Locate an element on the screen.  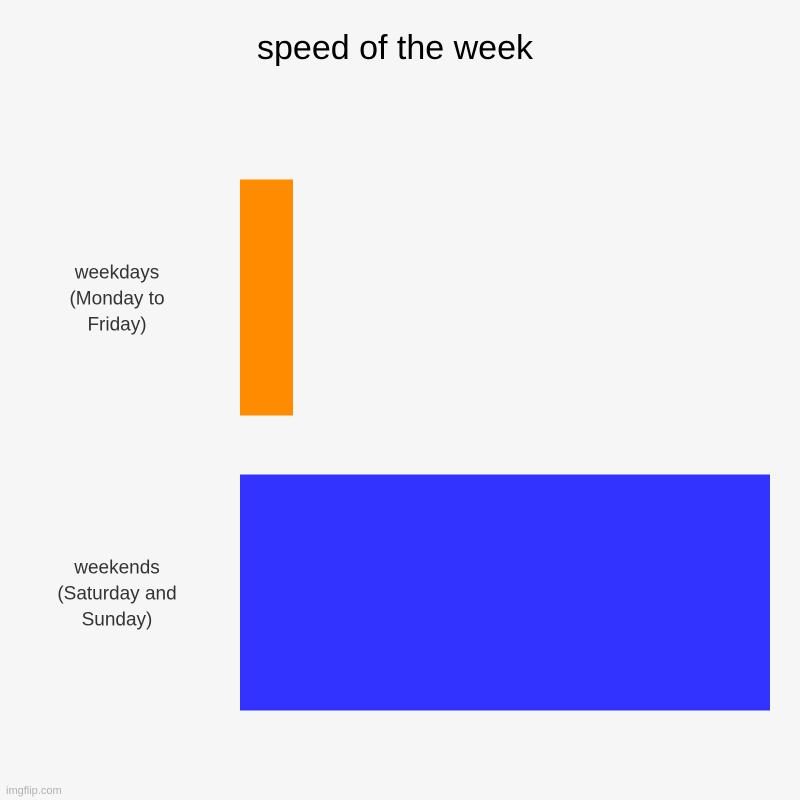
category-label-0: weekdays (Monday to Friday) is located at coordinates (116, 299).